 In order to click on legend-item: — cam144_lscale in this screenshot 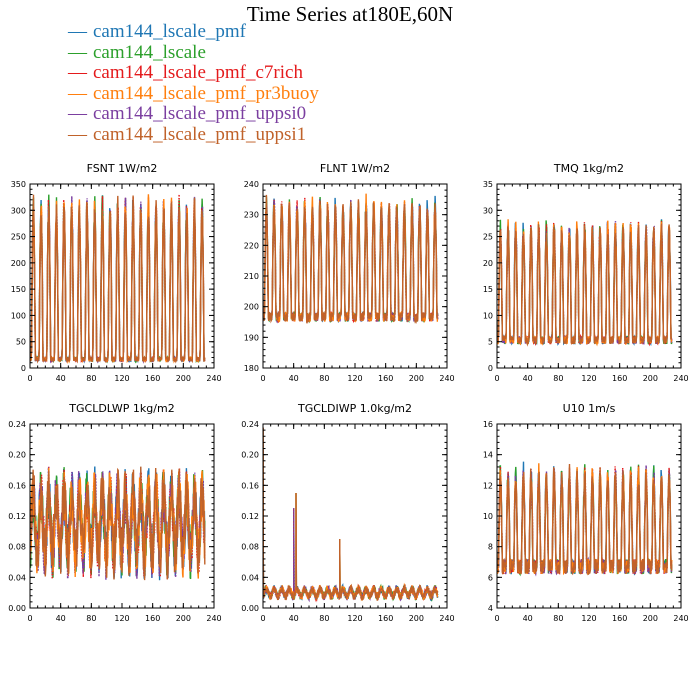, I will do `click(193, 52)`.